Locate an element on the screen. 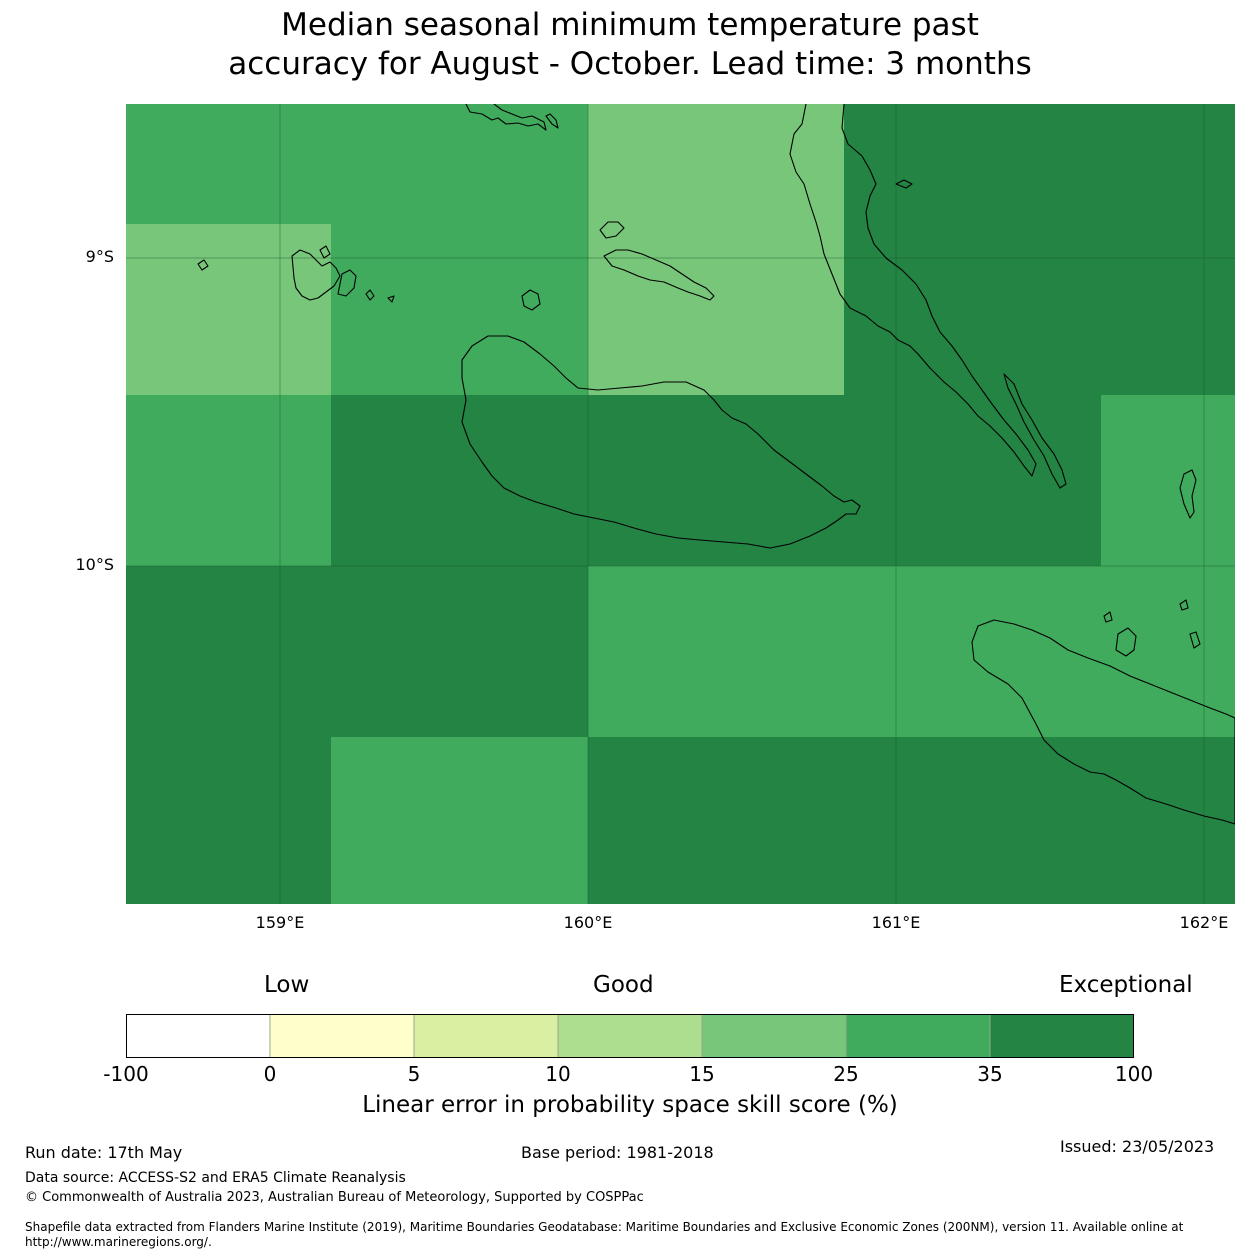 This screenshot has height=1260, width=1260. tick-label: -100 is located at coordinates (126, 1074).